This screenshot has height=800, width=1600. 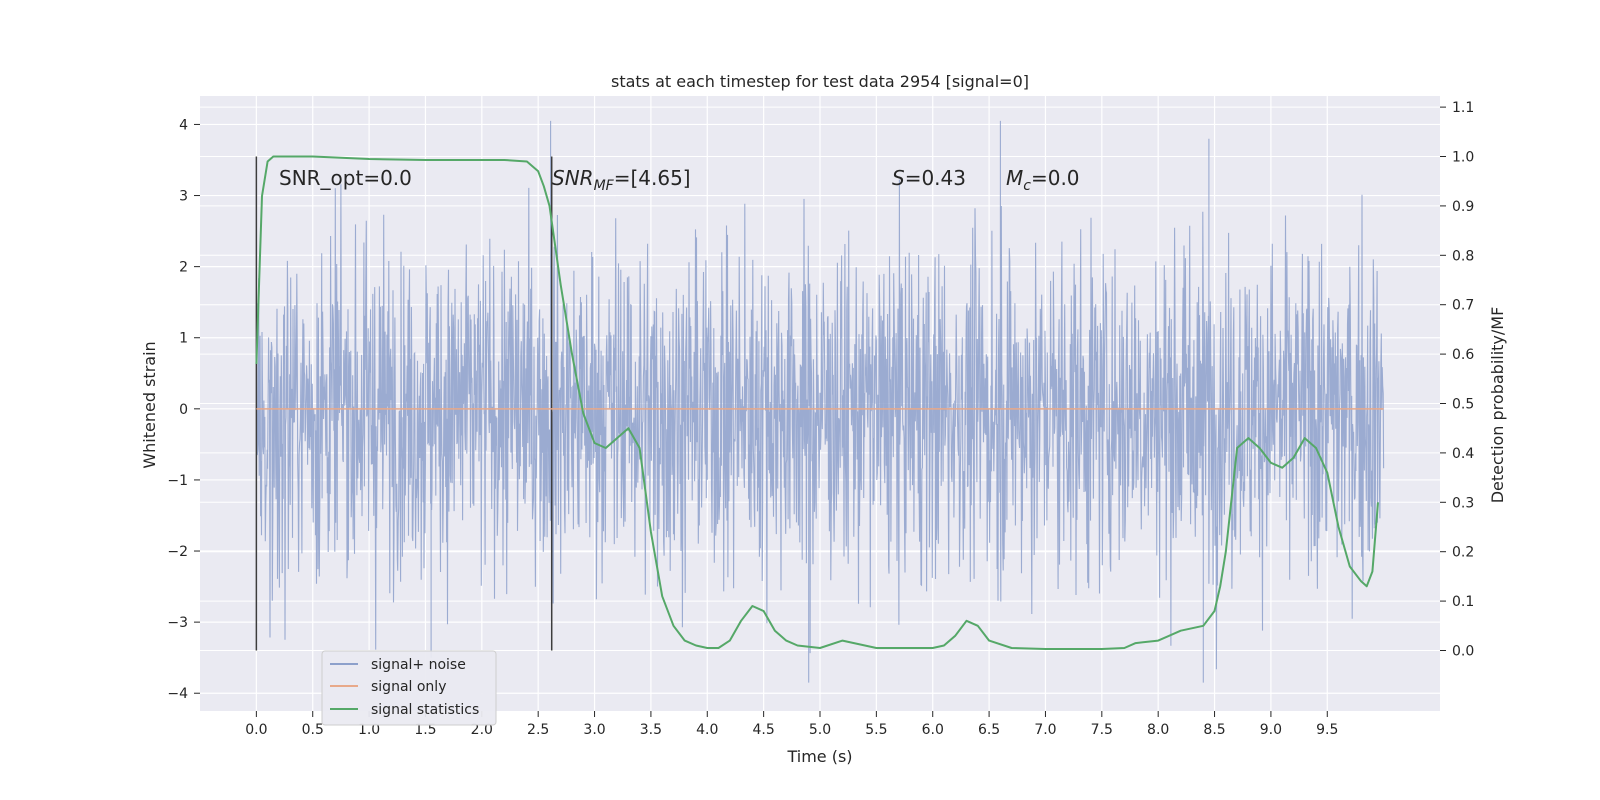 I want to click on x-tick-label: 7.5, so click(x=1102, y=730).